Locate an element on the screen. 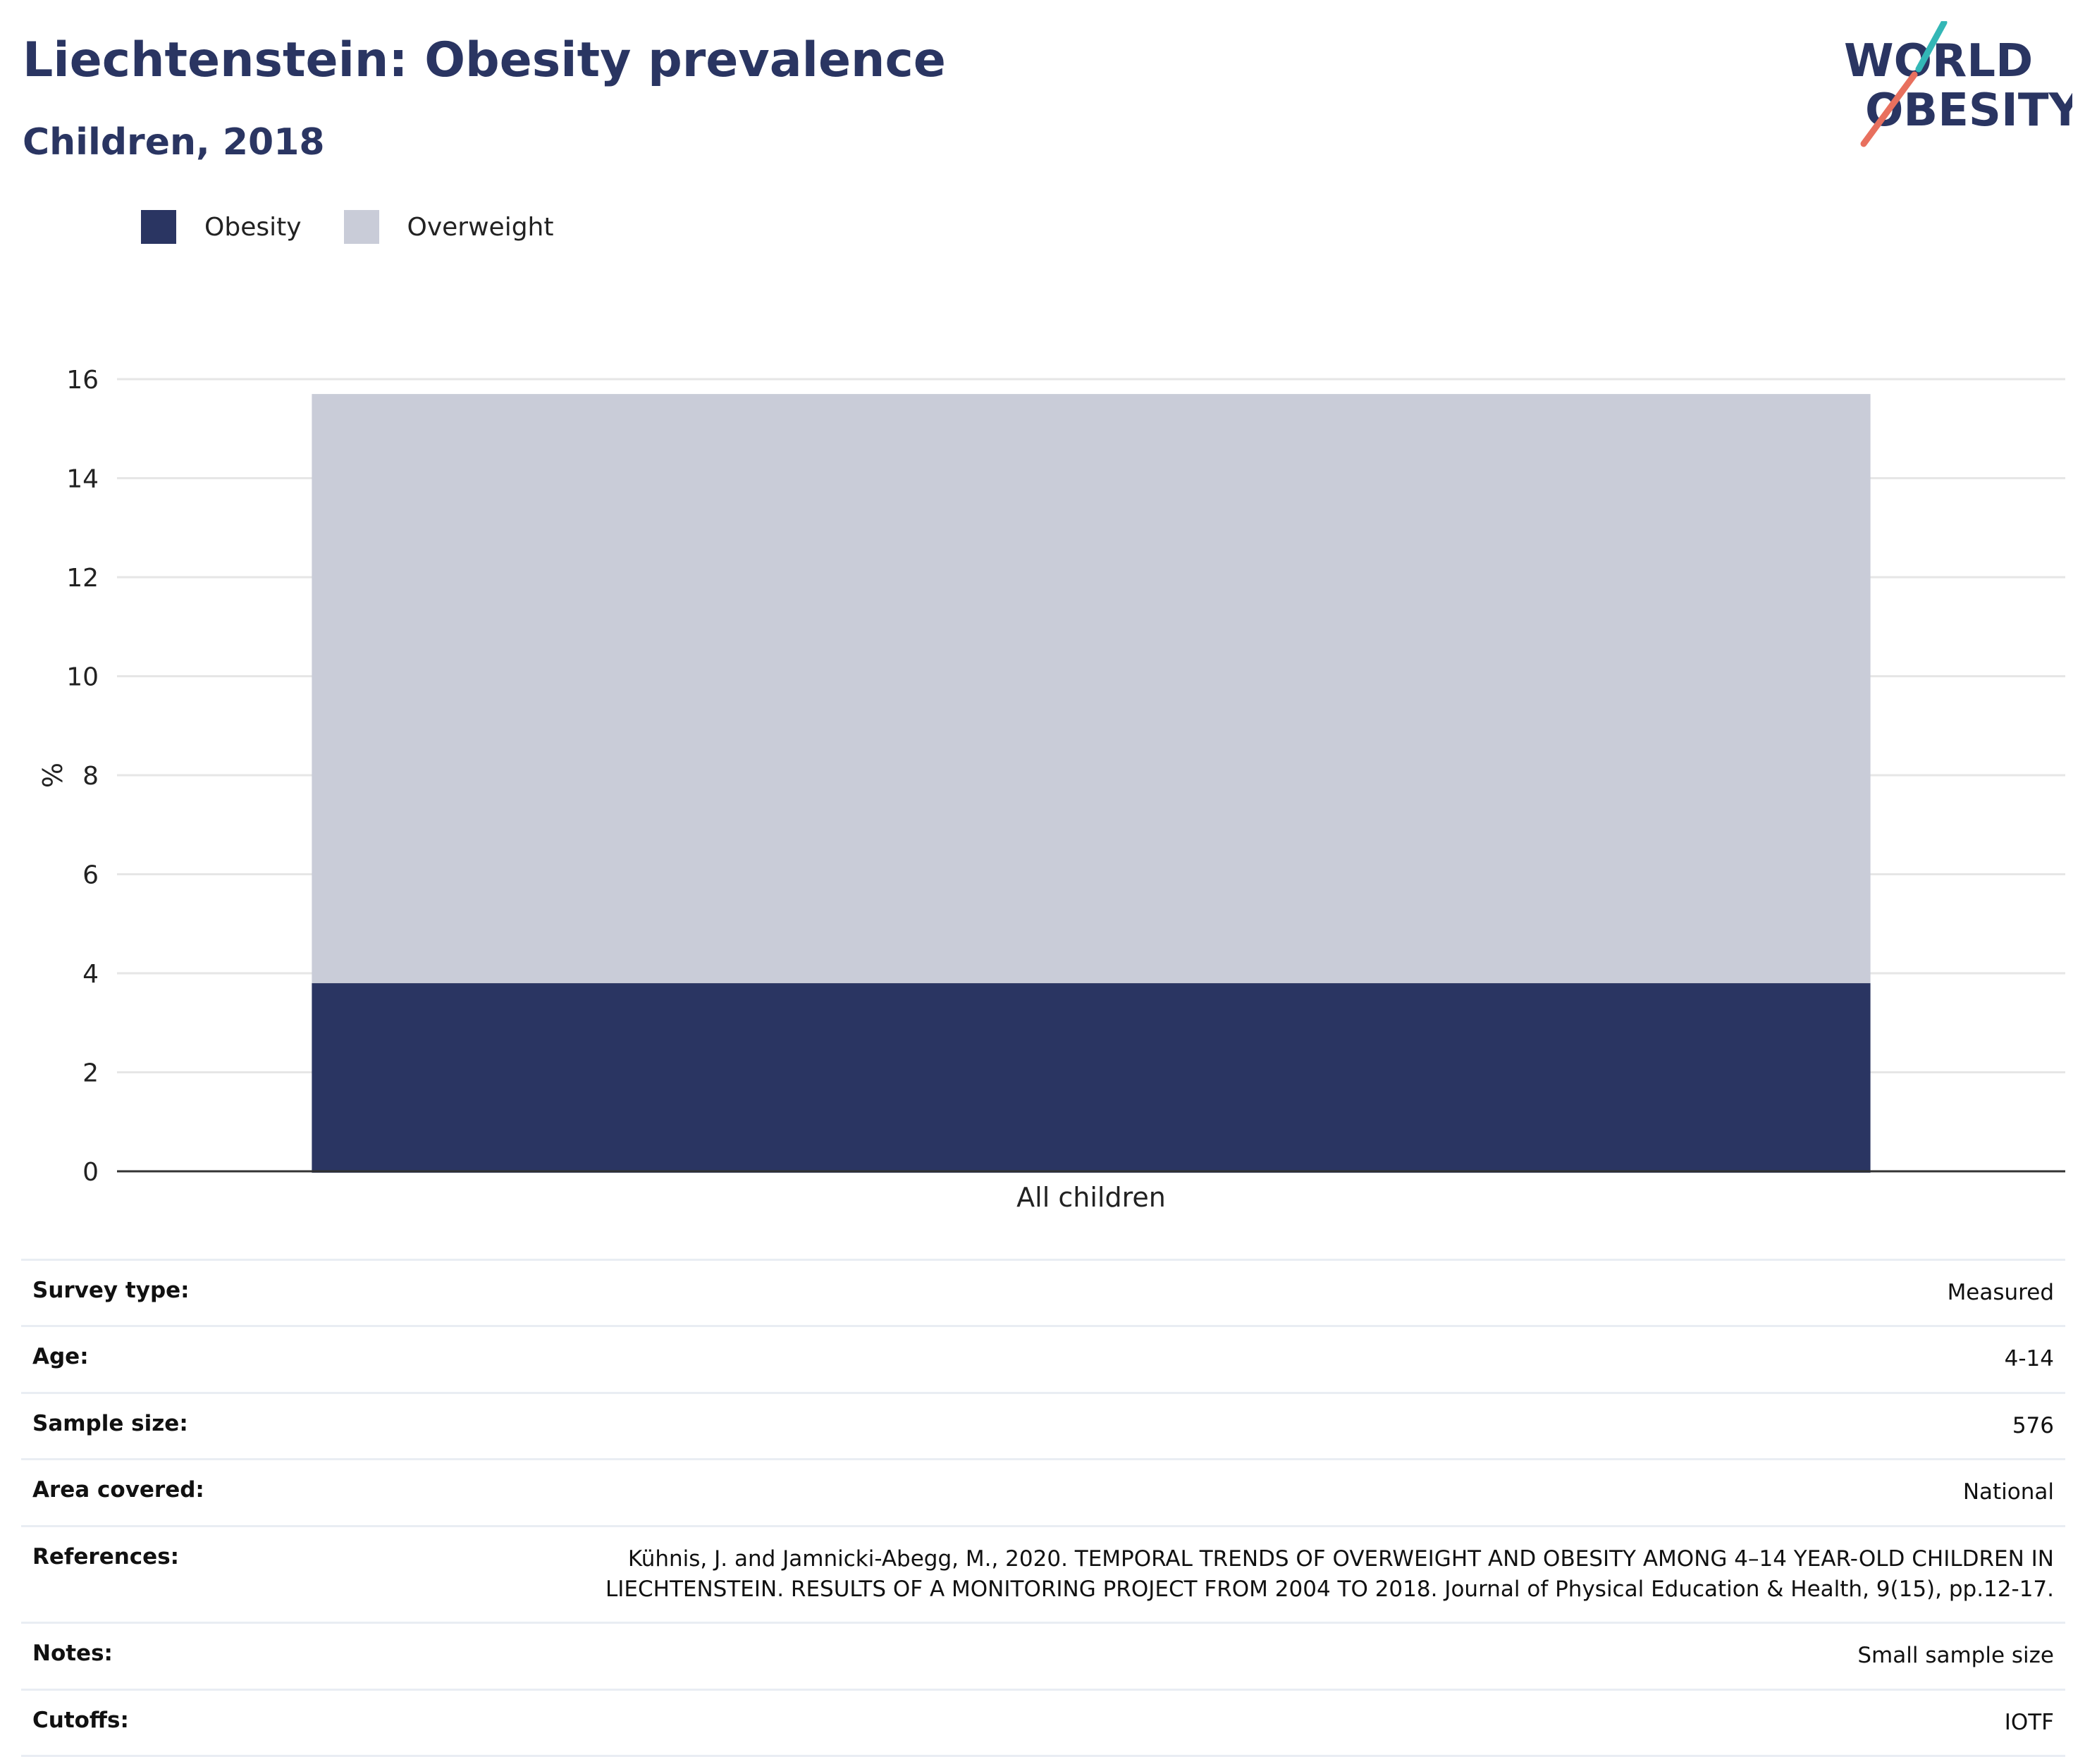 The height and width of the screenshot is (1764, 2085). info-row: Area covered: National is located at coordinates (1043, 1492).